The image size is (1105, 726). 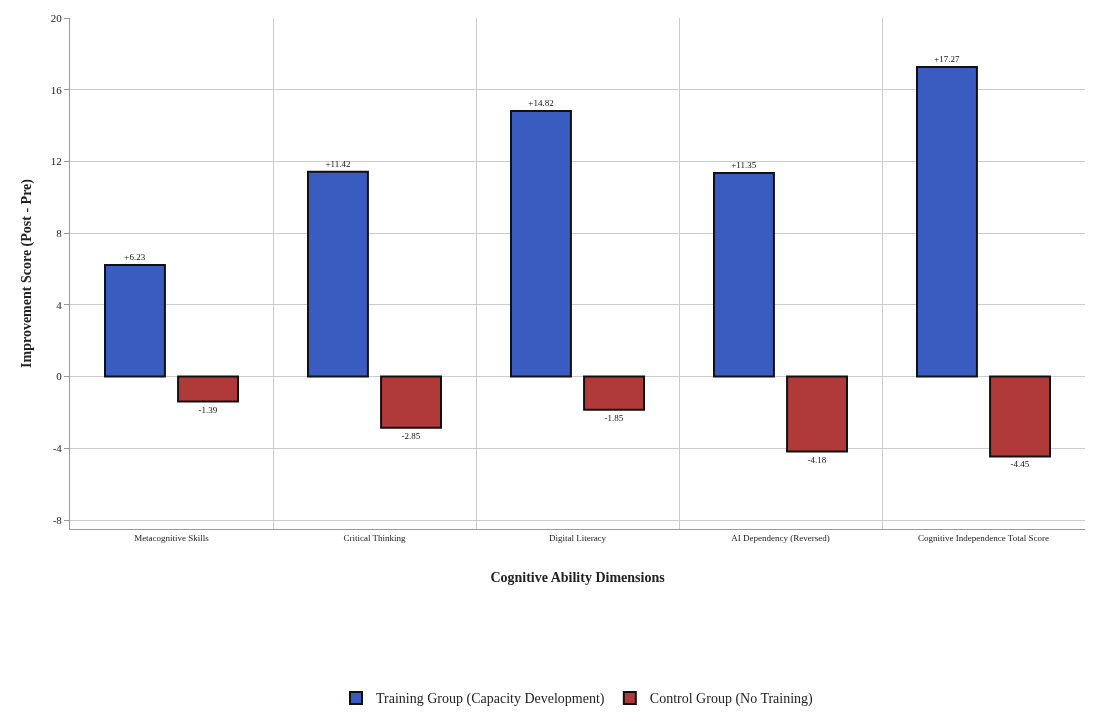 What do you see at coordinates (780, 537) in the screenshot?
I see `x-tick-label: AI Dependency (Reversed)` at bounding box center [780, 537].